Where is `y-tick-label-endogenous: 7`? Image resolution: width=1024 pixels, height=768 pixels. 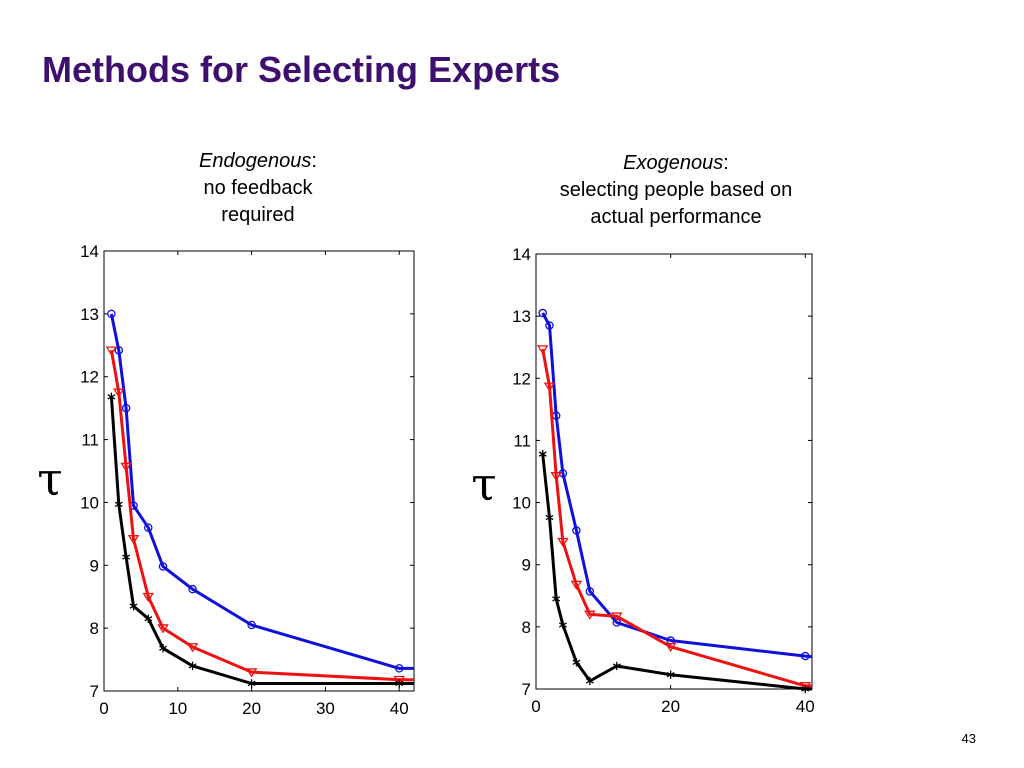
y-tick-label-endogenous: 7 is located at coordinates (94, 691).